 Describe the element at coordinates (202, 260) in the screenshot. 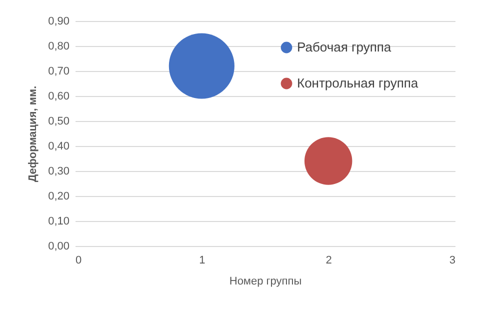

I see `x-tick-label: 1` at that location.